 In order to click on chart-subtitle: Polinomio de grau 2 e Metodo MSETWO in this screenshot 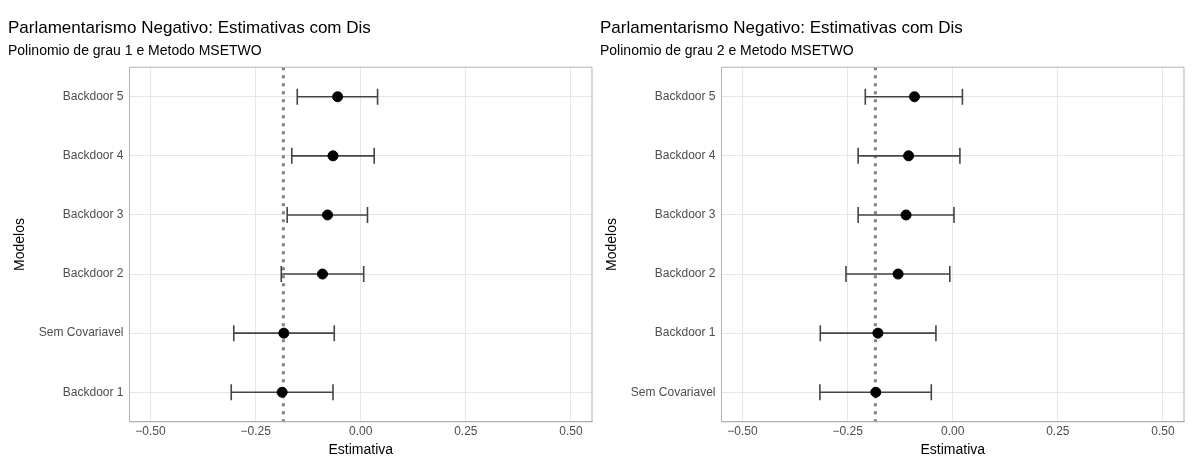, I will do `click(727, 49)`.